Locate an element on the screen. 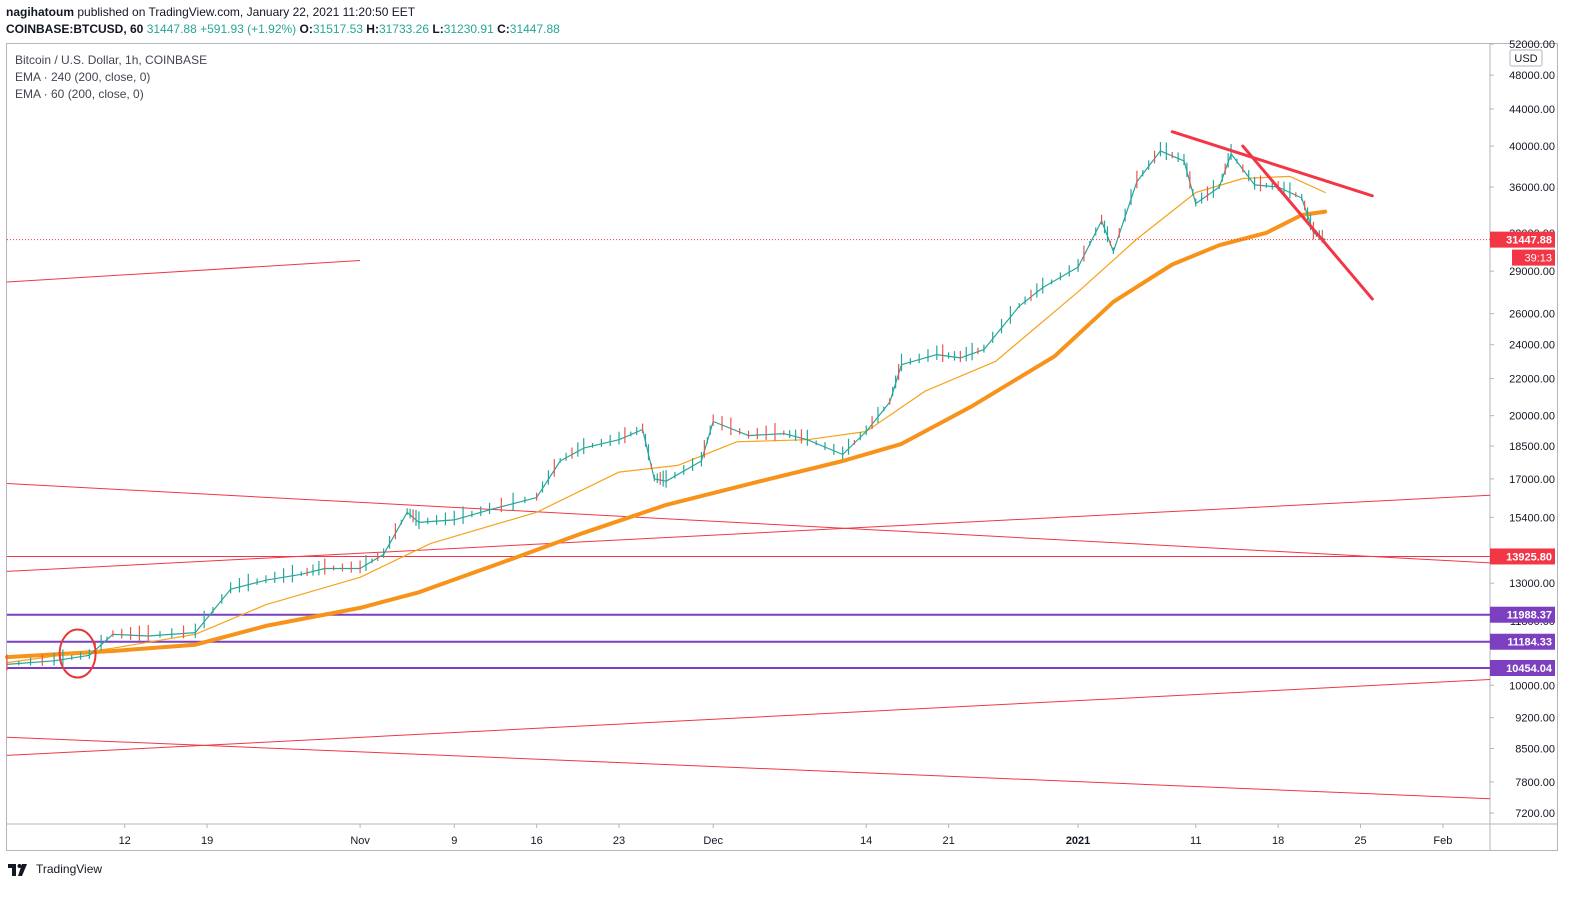 The width and height of the screenshot is (1587, 900). x-tick-label: 16 is located at coordinates (537, 841).